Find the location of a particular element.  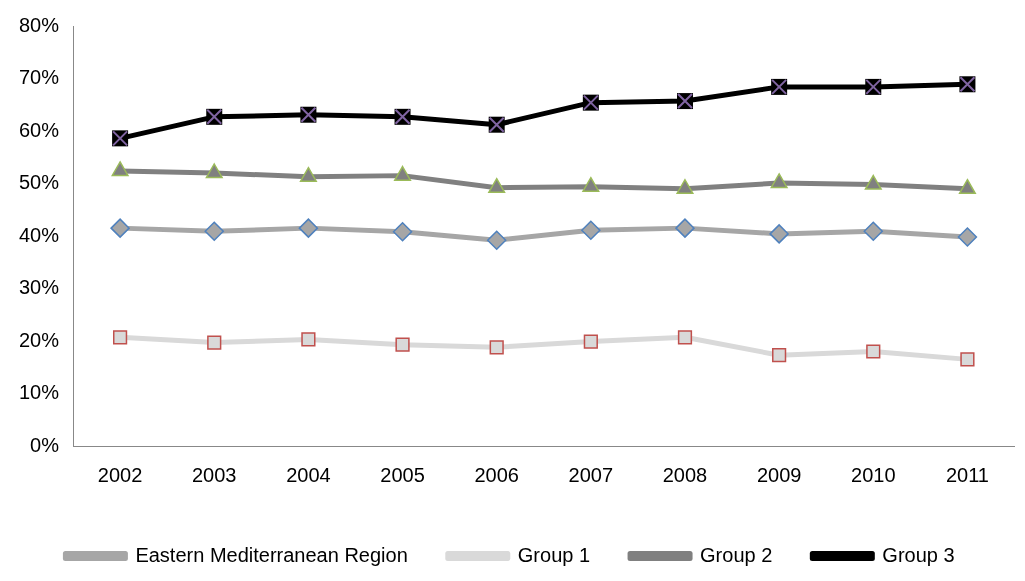

x-tick-label: 2010 is located at coordinates (873, 474).